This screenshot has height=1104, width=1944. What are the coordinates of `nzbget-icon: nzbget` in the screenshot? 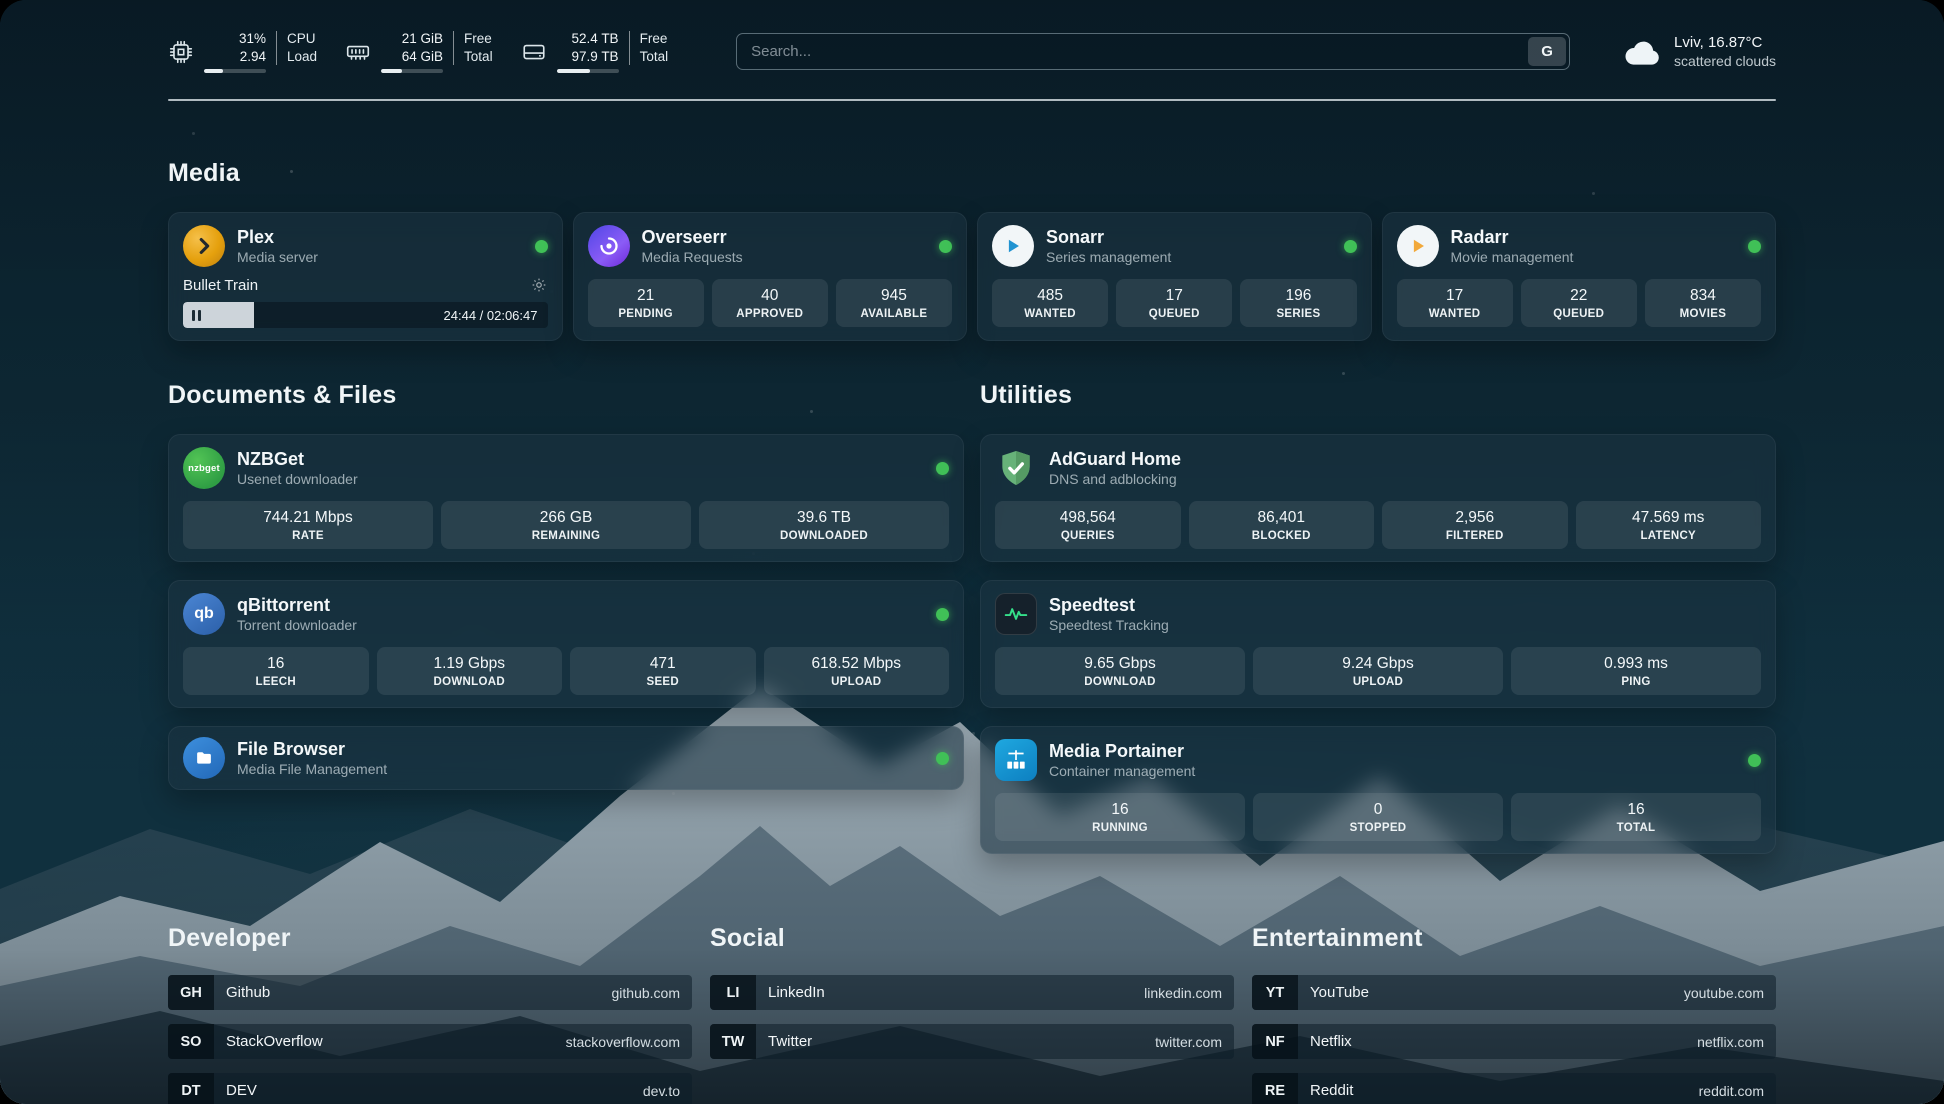 It's located at (204, 468).